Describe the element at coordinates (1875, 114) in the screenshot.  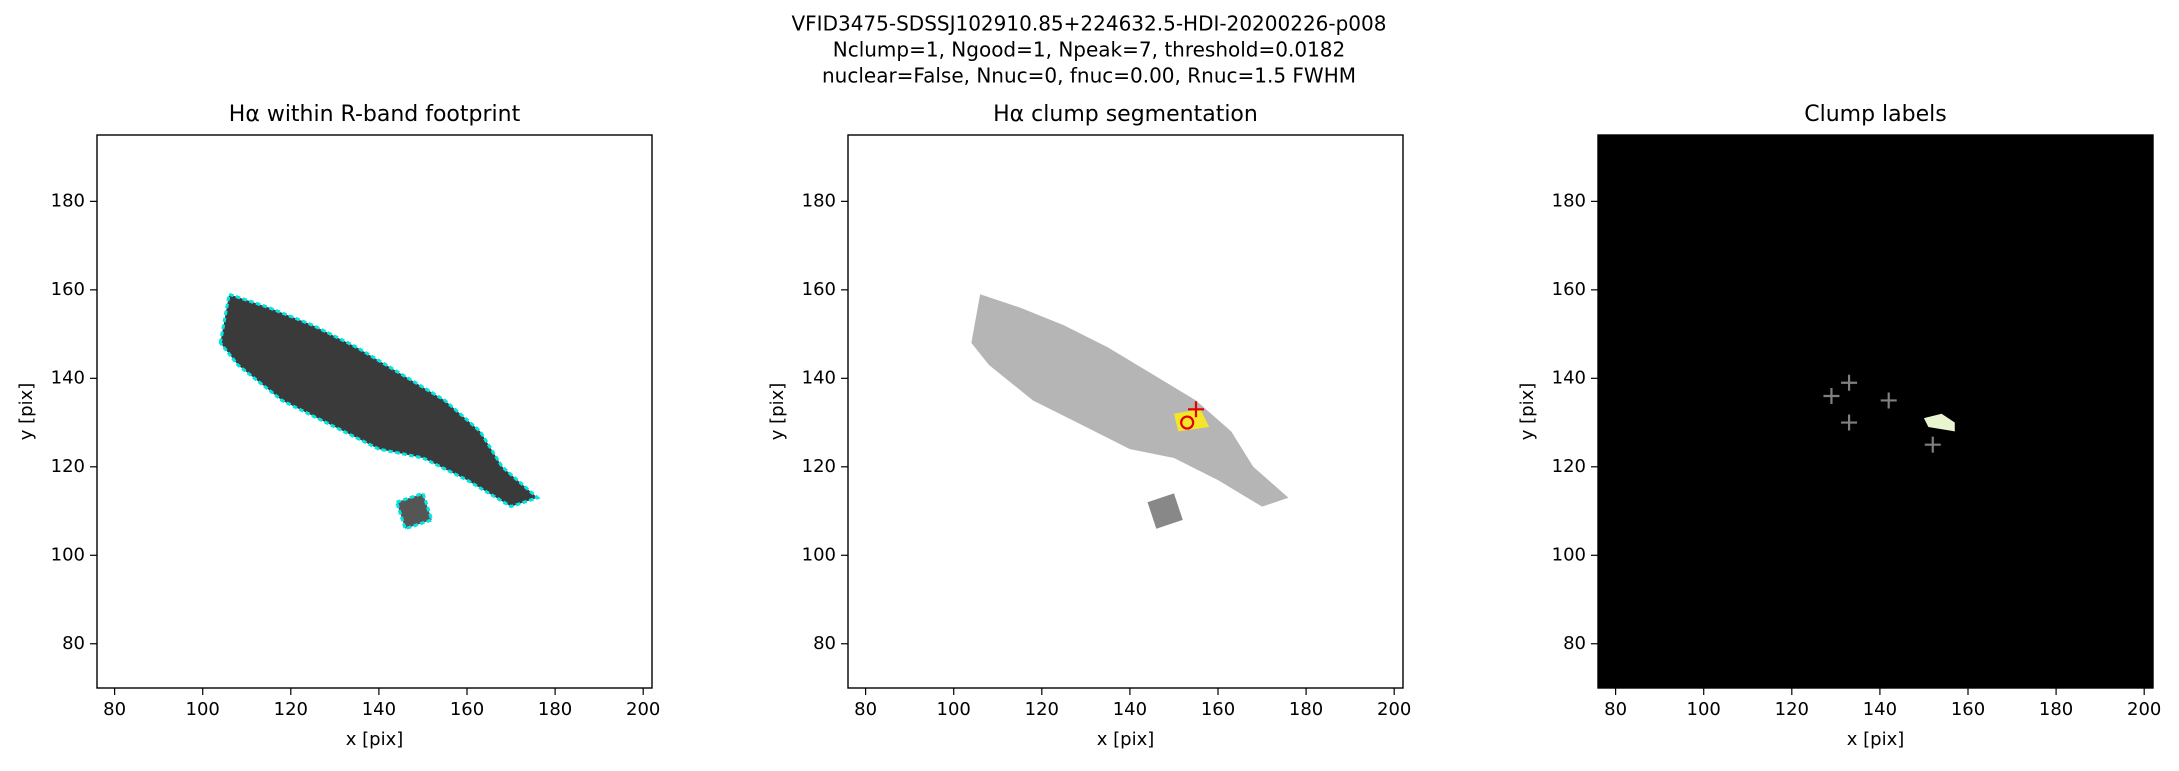
I see `axes-title: Clump labels` at that location.